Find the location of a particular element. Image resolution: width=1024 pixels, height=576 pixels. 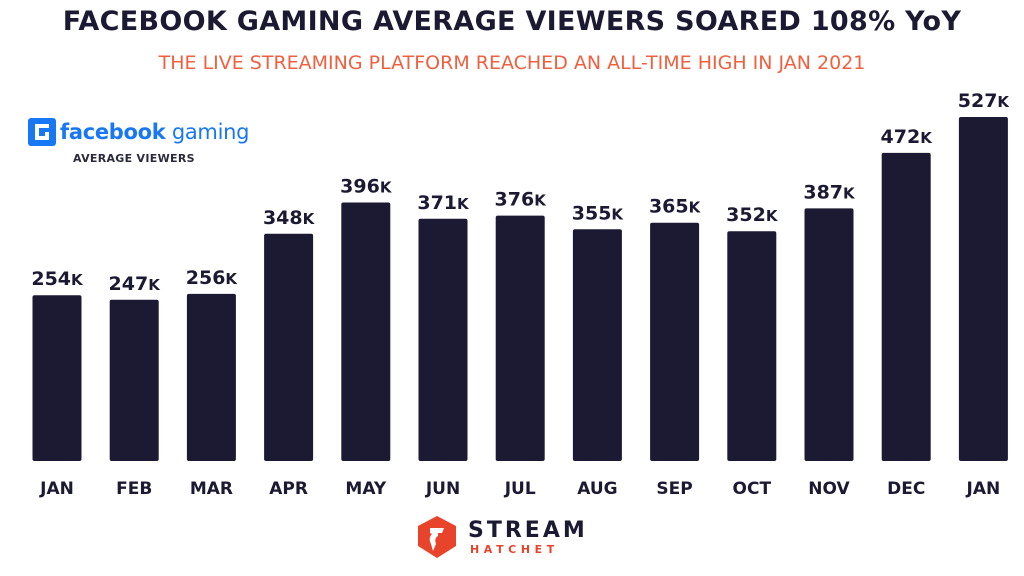

x-tick-label-9: OCT is located at coordinates (752, 489).